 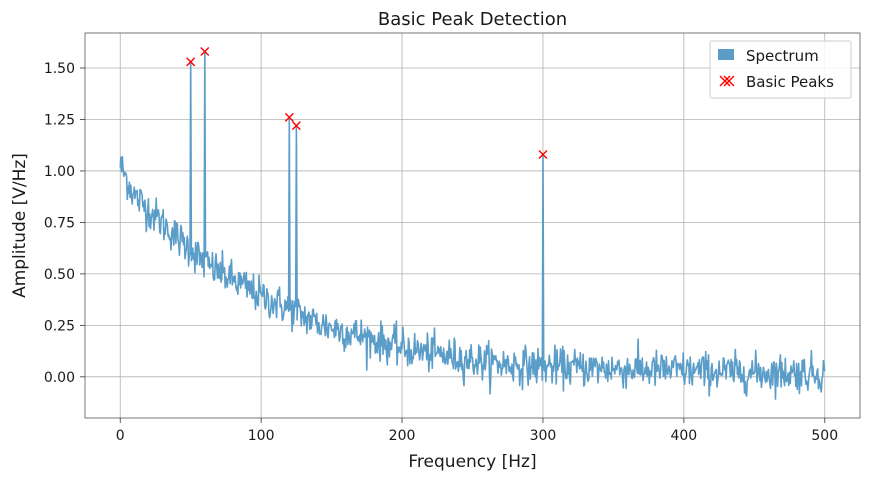 What do you see at coordinates (261, 436) in the screenshot?
I see `x-tick-label: 100` at bounding box center [261, 436].